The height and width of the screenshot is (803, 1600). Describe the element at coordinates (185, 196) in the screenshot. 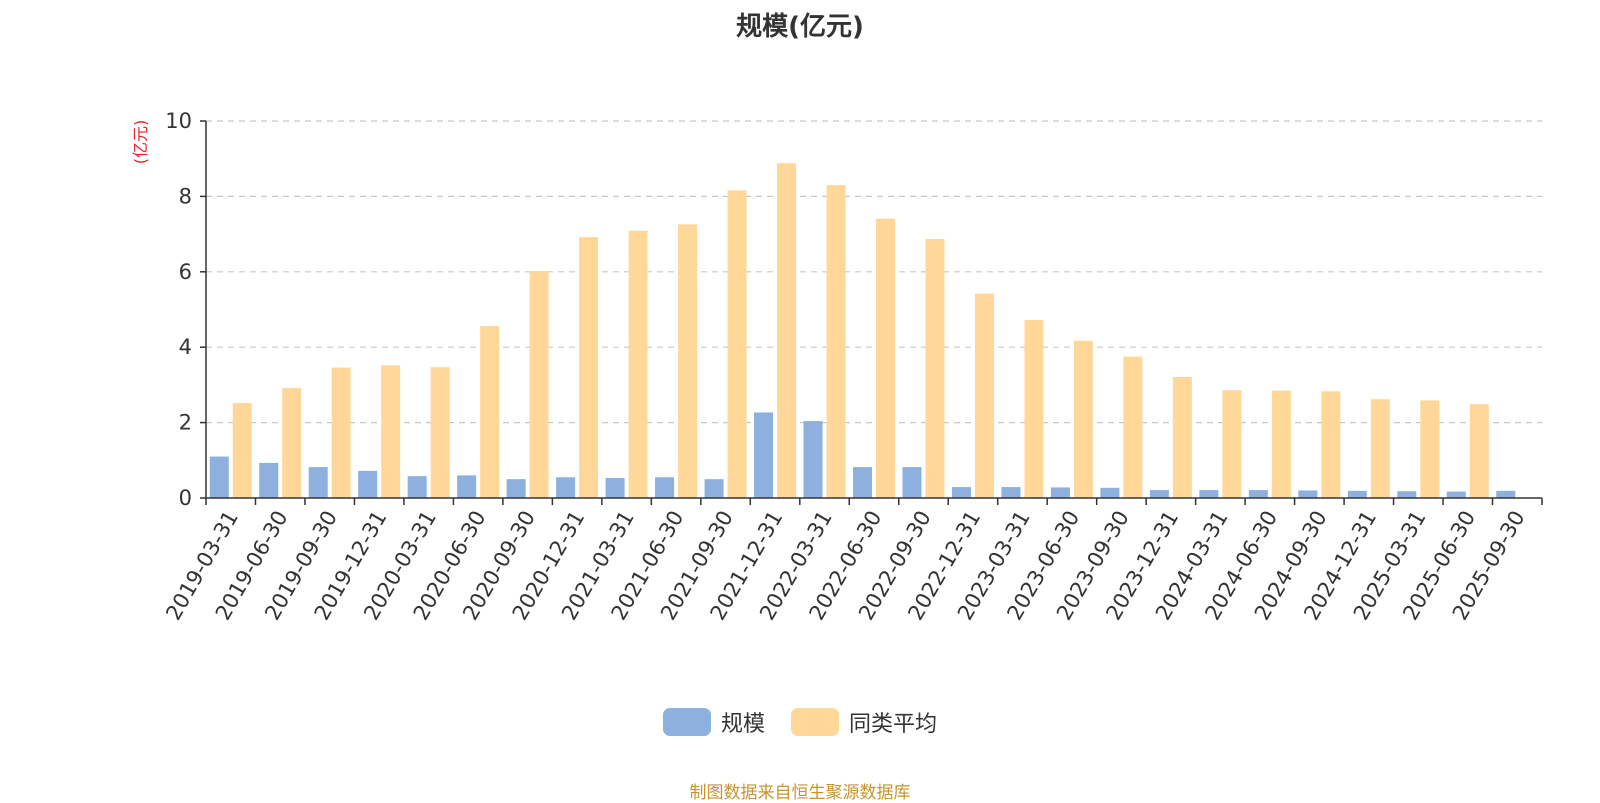

I see `y-tick-label: 8` at that location.